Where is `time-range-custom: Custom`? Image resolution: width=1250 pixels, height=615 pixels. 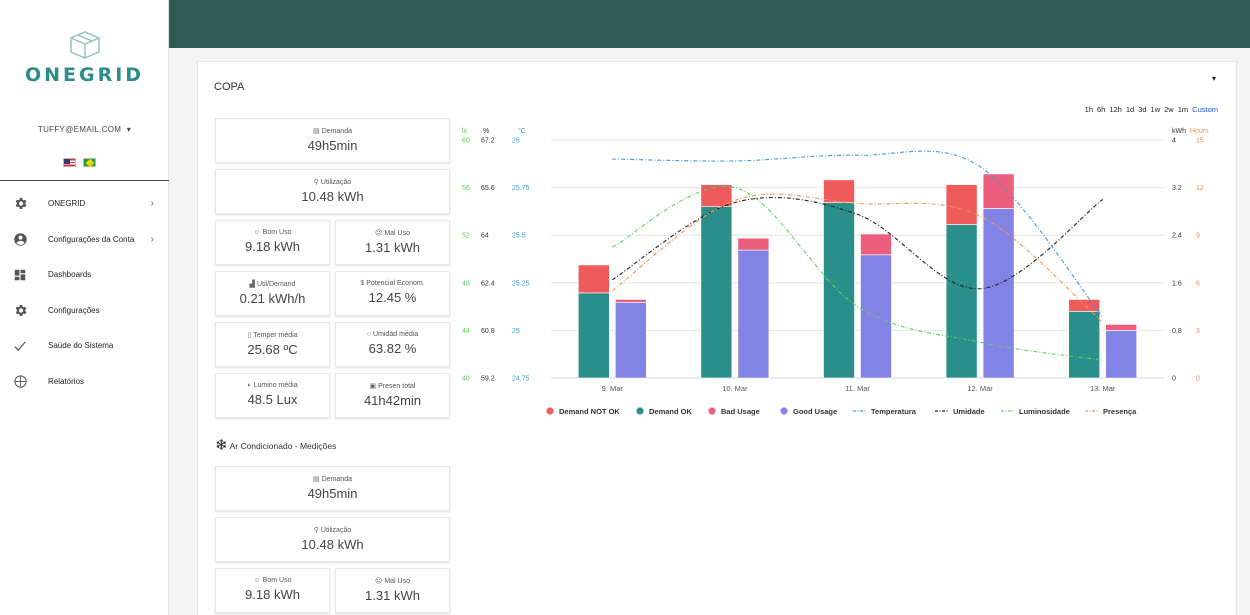
time-range-custom: Custom is located at coordinates (1205, 109).